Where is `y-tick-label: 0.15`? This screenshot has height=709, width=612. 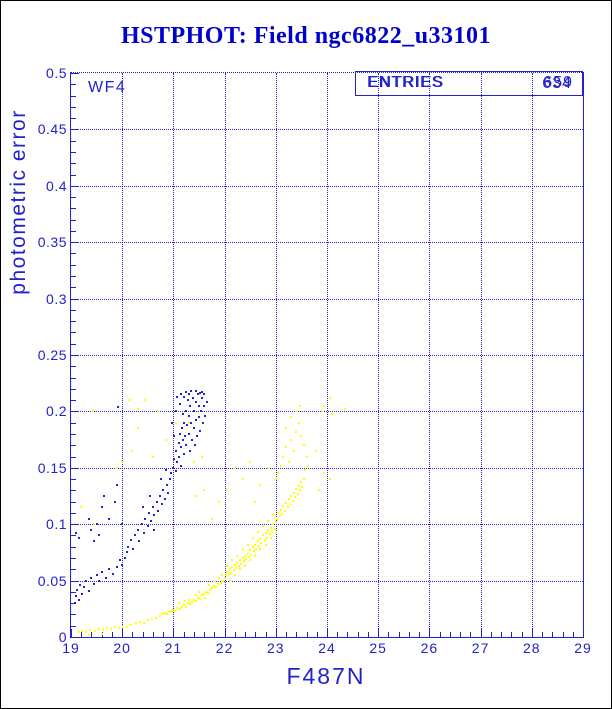
y-tick-label: 0.15 is located at coordinates (52, 467).